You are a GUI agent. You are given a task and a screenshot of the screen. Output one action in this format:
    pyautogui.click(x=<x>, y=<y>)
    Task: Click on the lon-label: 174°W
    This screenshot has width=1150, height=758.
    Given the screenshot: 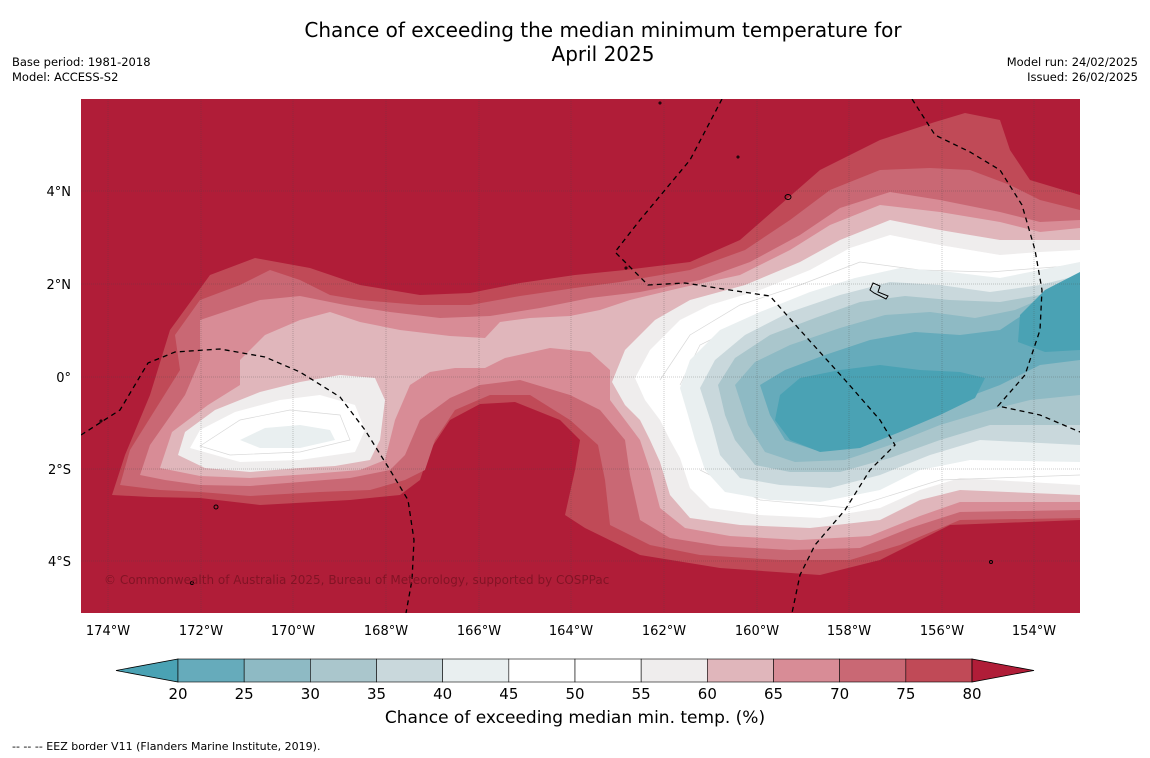 What is the action you would take?
    pyautogui.click(x=108, y=631)
    